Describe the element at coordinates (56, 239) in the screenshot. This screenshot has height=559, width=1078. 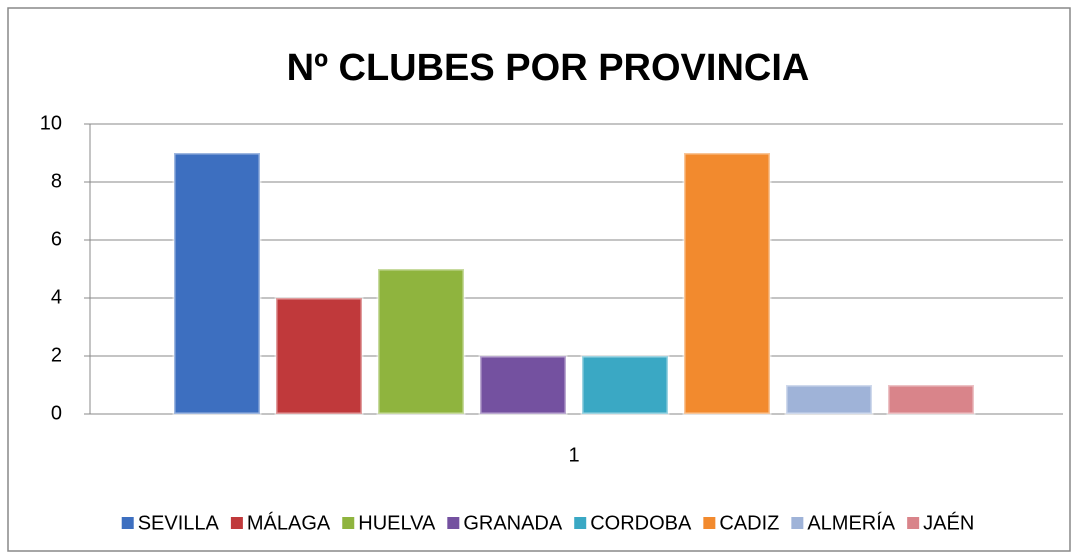
I see `y-tick-label: 6` at that location.